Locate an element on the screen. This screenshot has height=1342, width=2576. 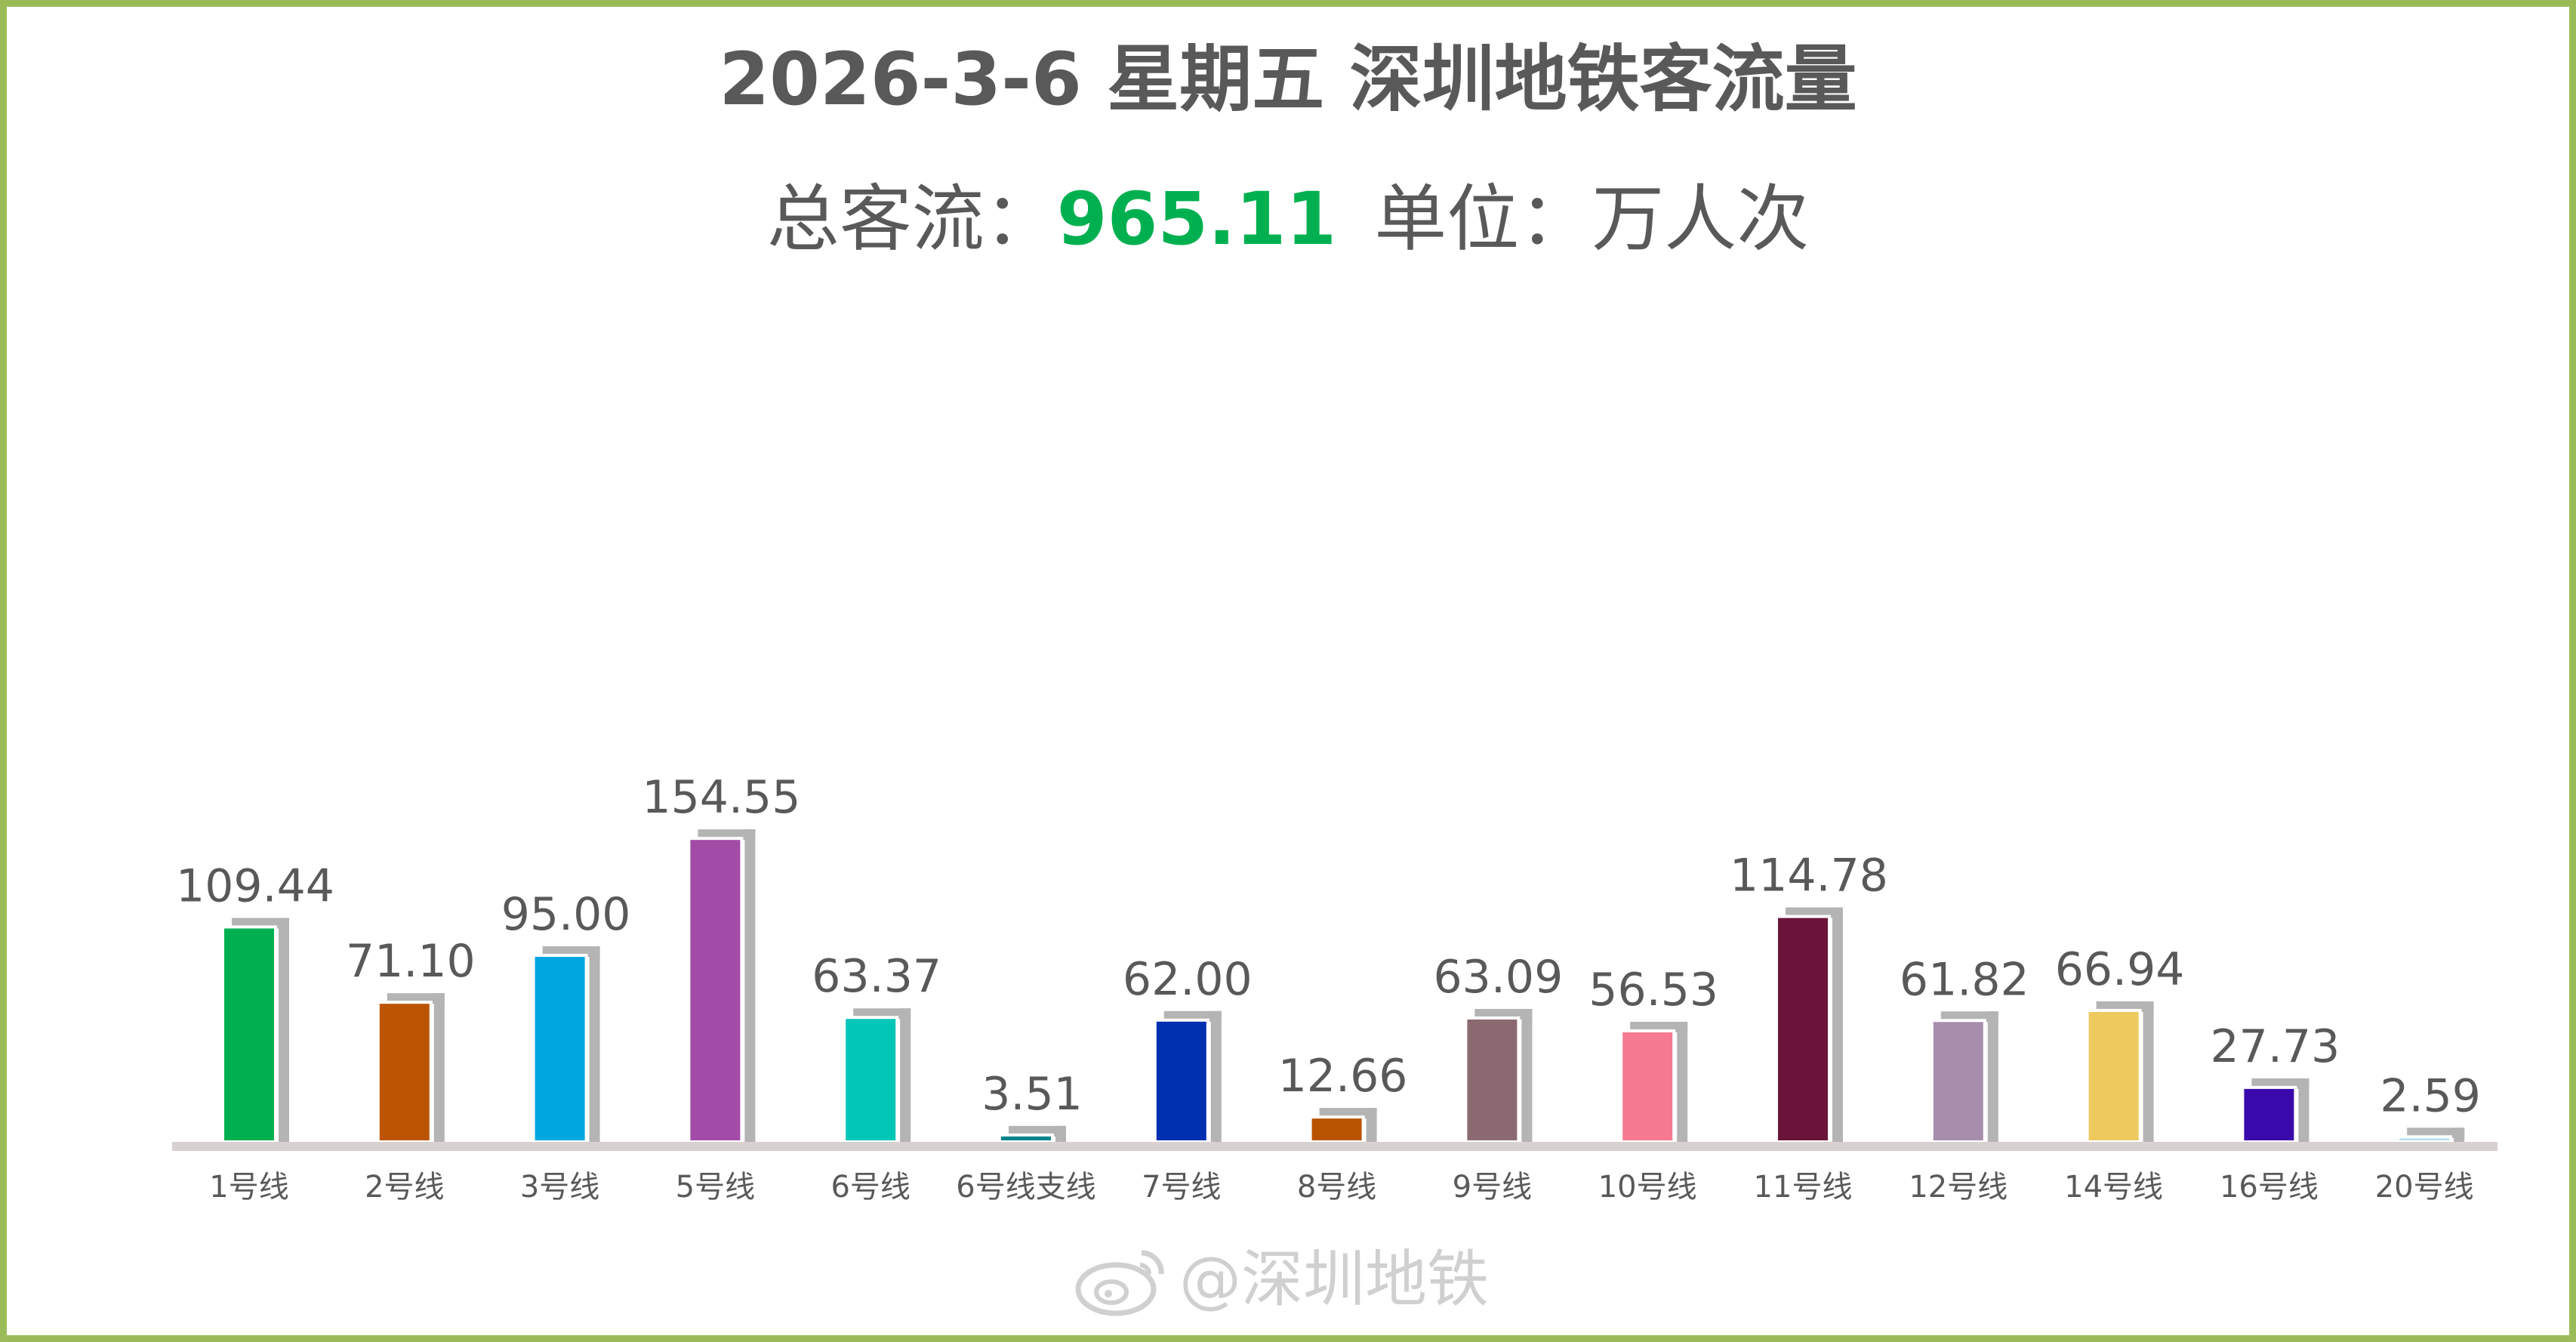
value-label-3: 154.55 is located at coordinates (721, 797).